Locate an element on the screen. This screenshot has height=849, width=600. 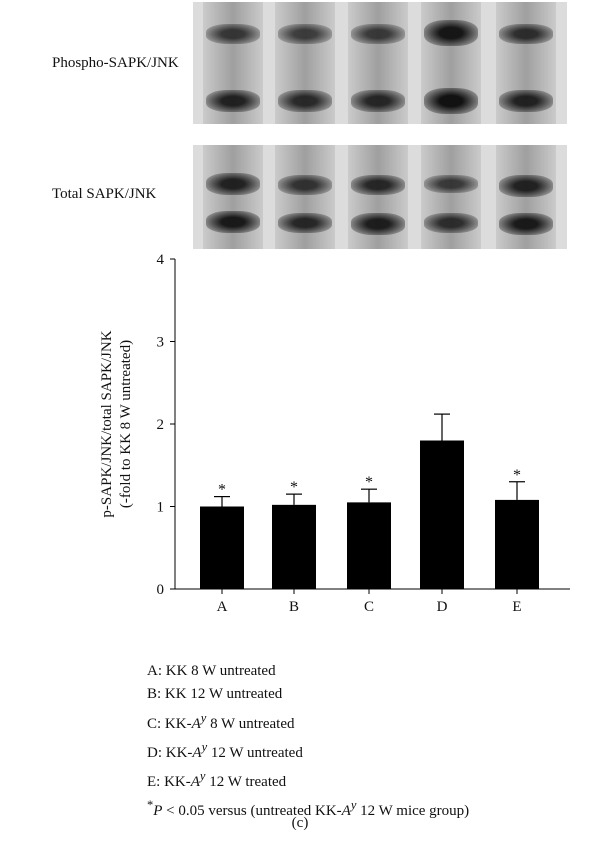
x-tick-label-d: D is located at coordinates (442, 607).